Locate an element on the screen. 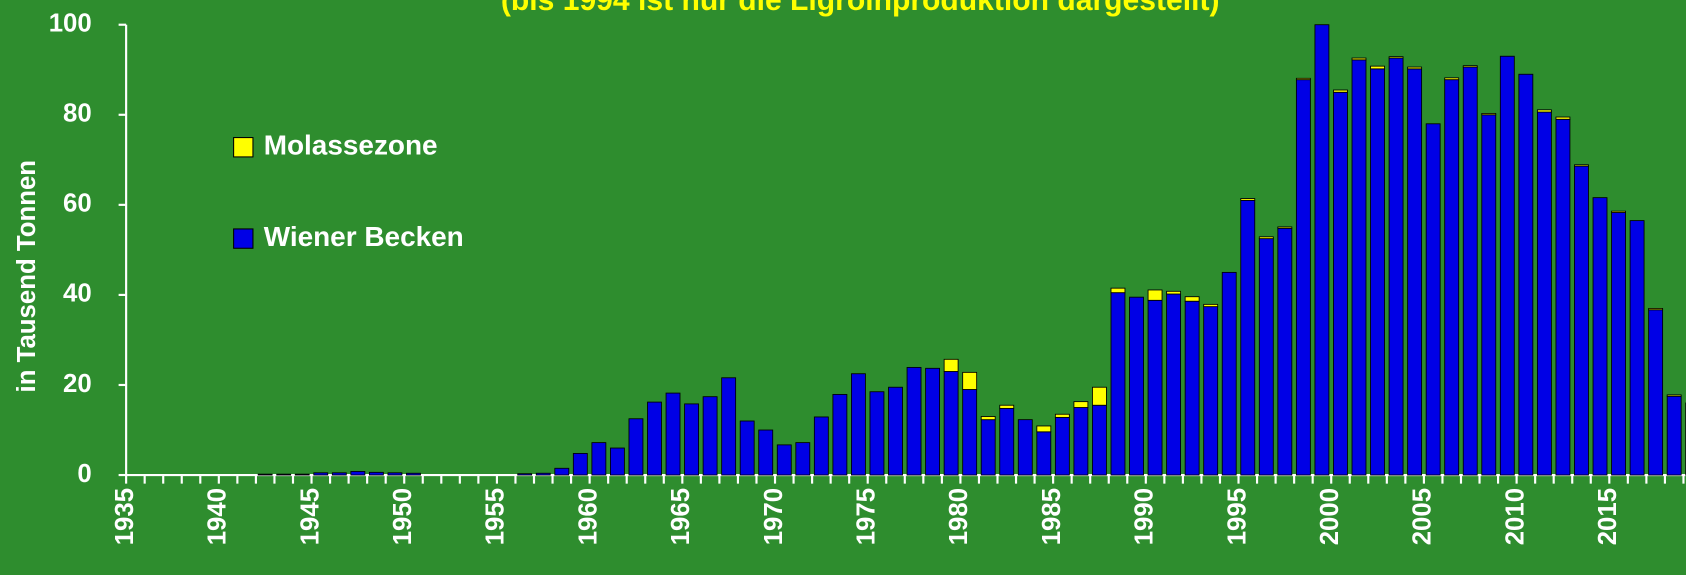 The image size is (1686, 575). x-tick-label: 1980 is located at coordinates (959, 516).